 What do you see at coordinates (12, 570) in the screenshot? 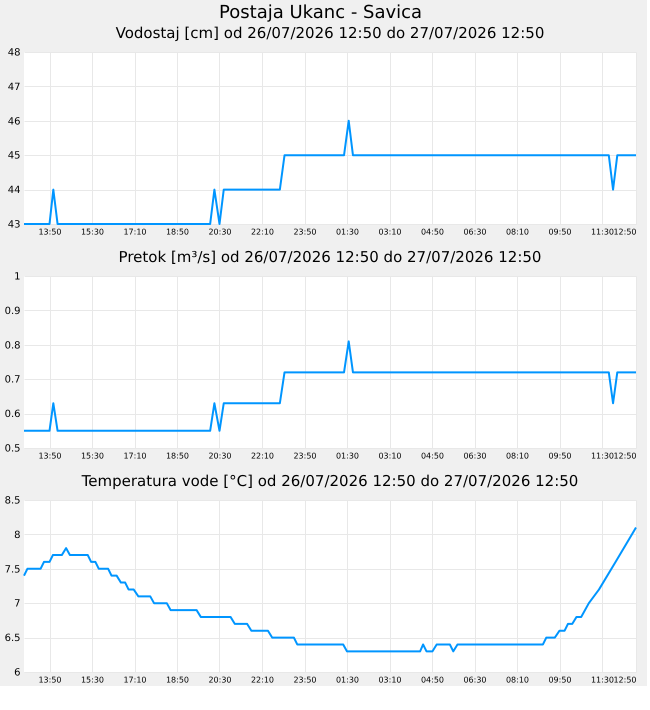
I see `y-tick-label: 7.5` at bounding box center [12, 570].